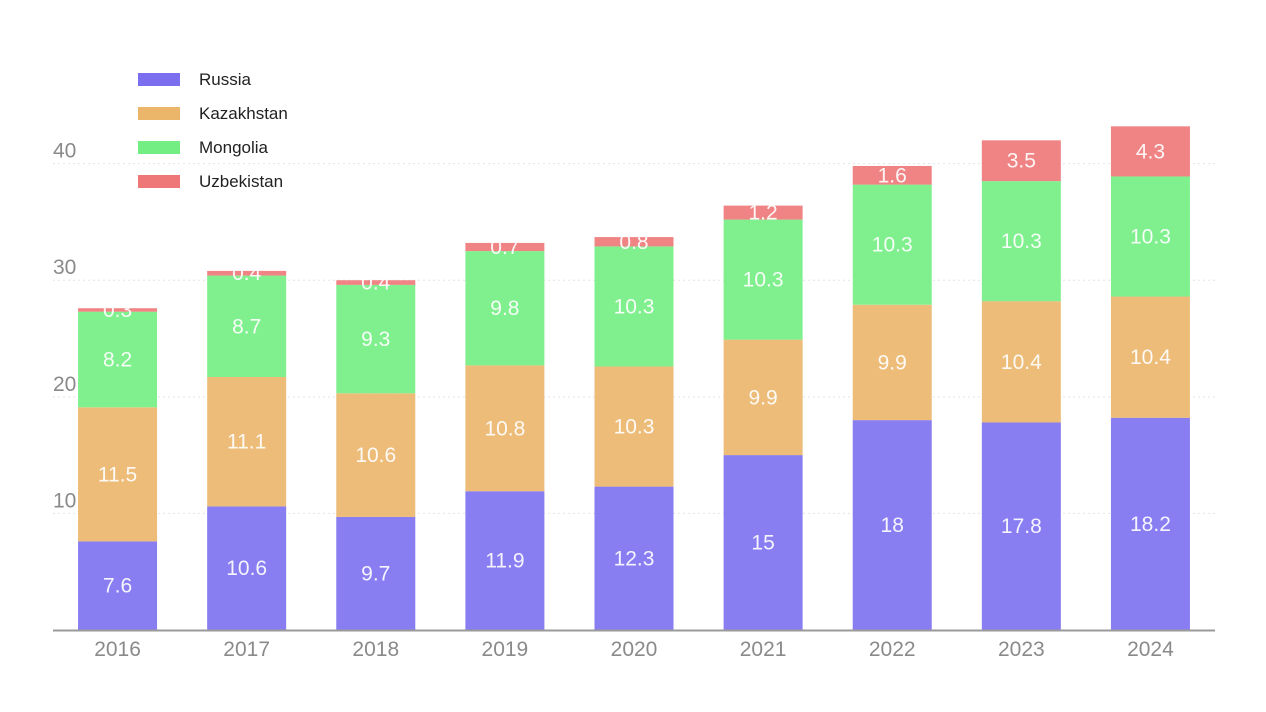 Image resolution: width=1266 pixels, height=712 pixels. Describe the element at coordinates (234, 147) in the screenshot. I see `legend-label: Mongolia` at that location.